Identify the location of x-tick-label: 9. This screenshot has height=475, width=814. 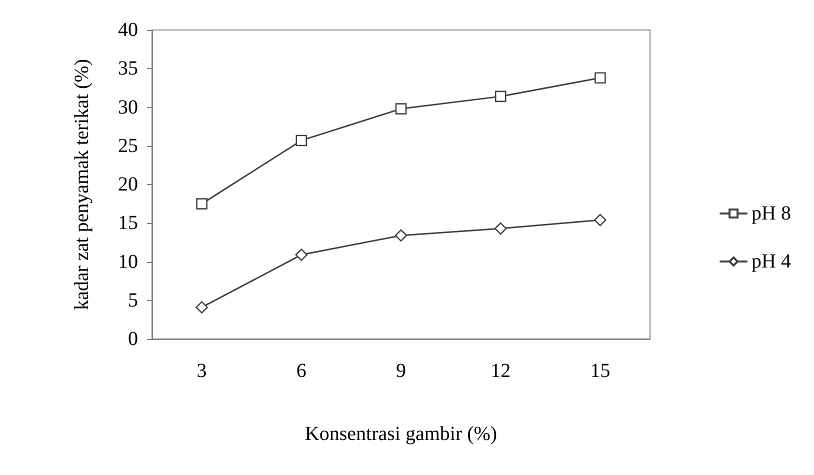
(401, 371).